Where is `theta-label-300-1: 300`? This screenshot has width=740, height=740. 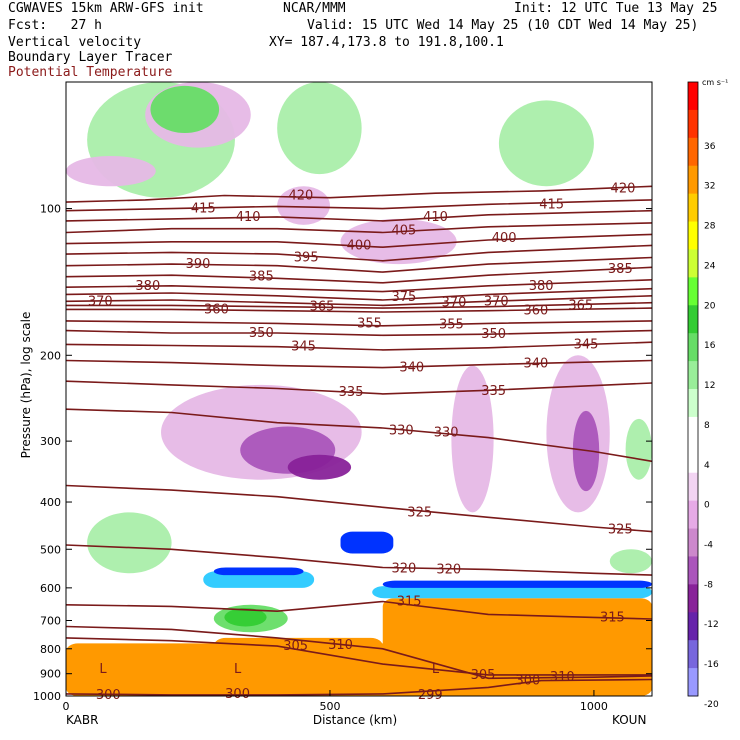
theta-label-300-1: 300 is located at coordinates (237, 694).